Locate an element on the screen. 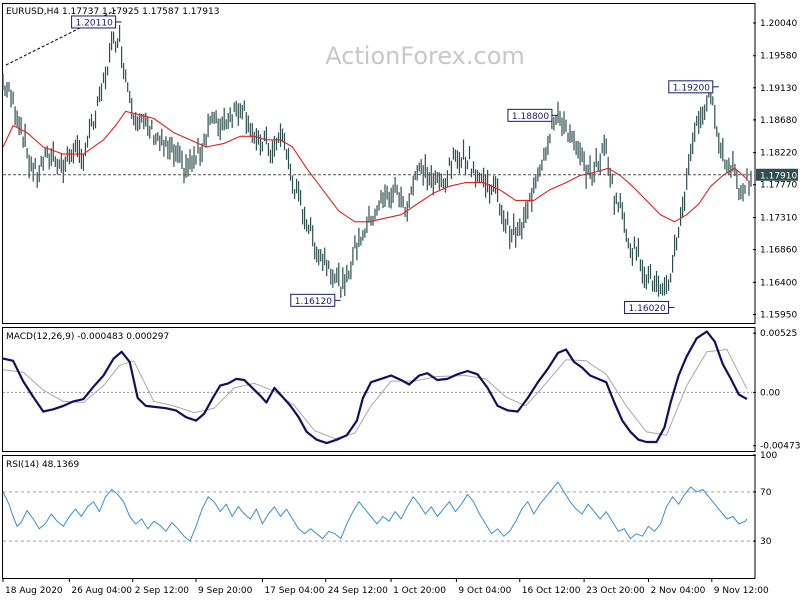 The image size is (800, 600). time-axis-label: 24 Sep 12:00 is located at coordinates (358, 591).